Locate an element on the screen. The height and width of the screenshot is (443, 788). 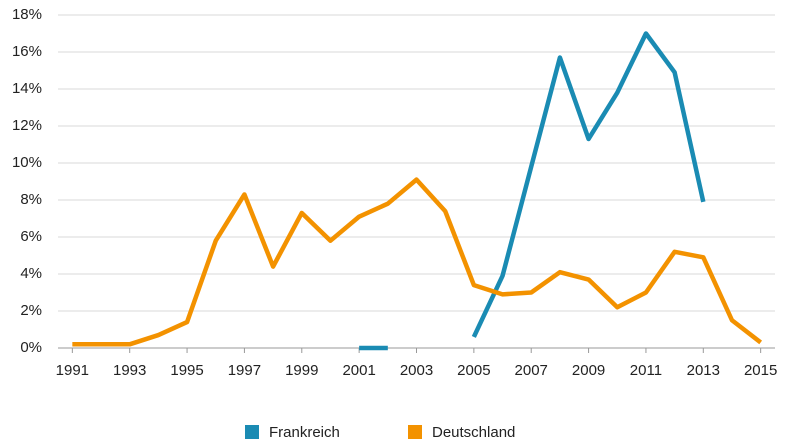
y-tick-label: 12% is located at coordinates (27, 125).